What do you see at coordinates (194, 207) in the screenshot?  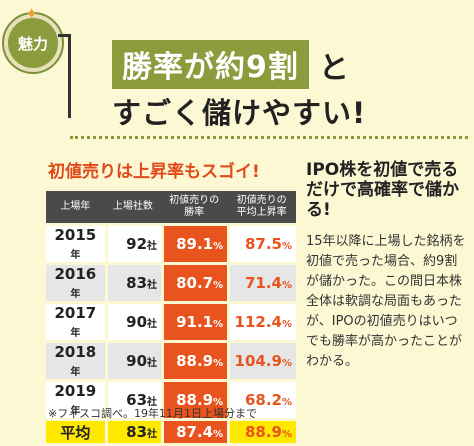 I see `header-win-rate: 初値売りの 勝率` at bounding box center [194, 207].